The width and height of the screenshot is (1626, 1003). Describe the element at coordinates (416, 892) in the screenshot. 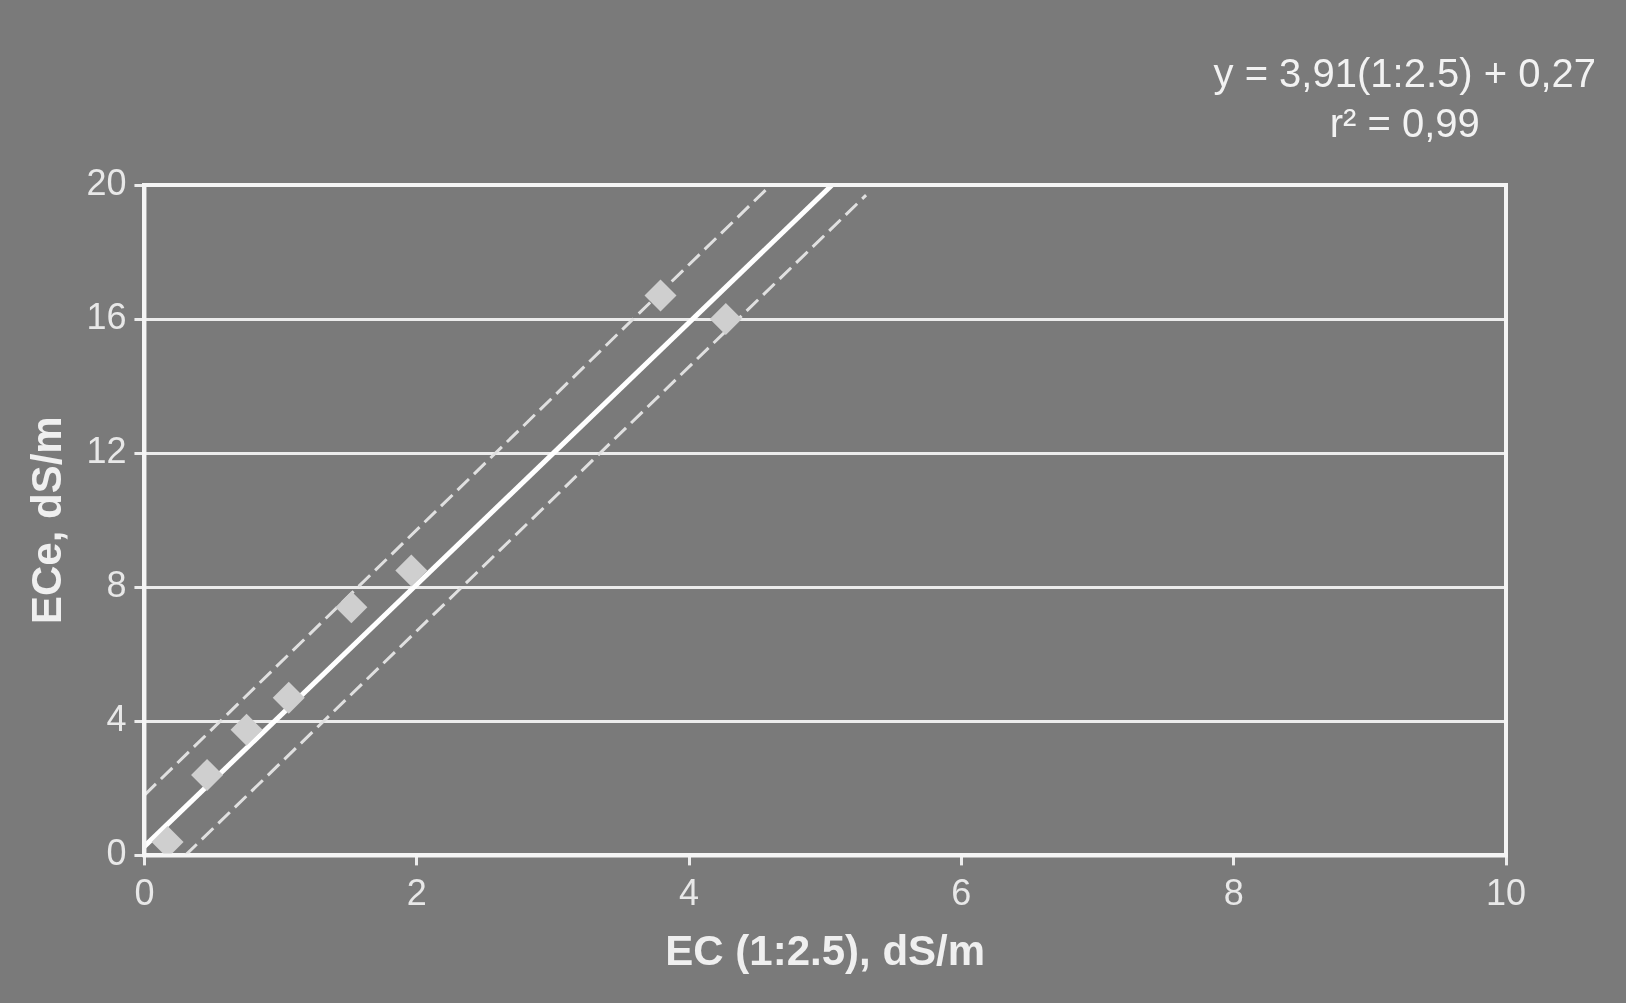

I see `x-tick-label: 2` at that location.